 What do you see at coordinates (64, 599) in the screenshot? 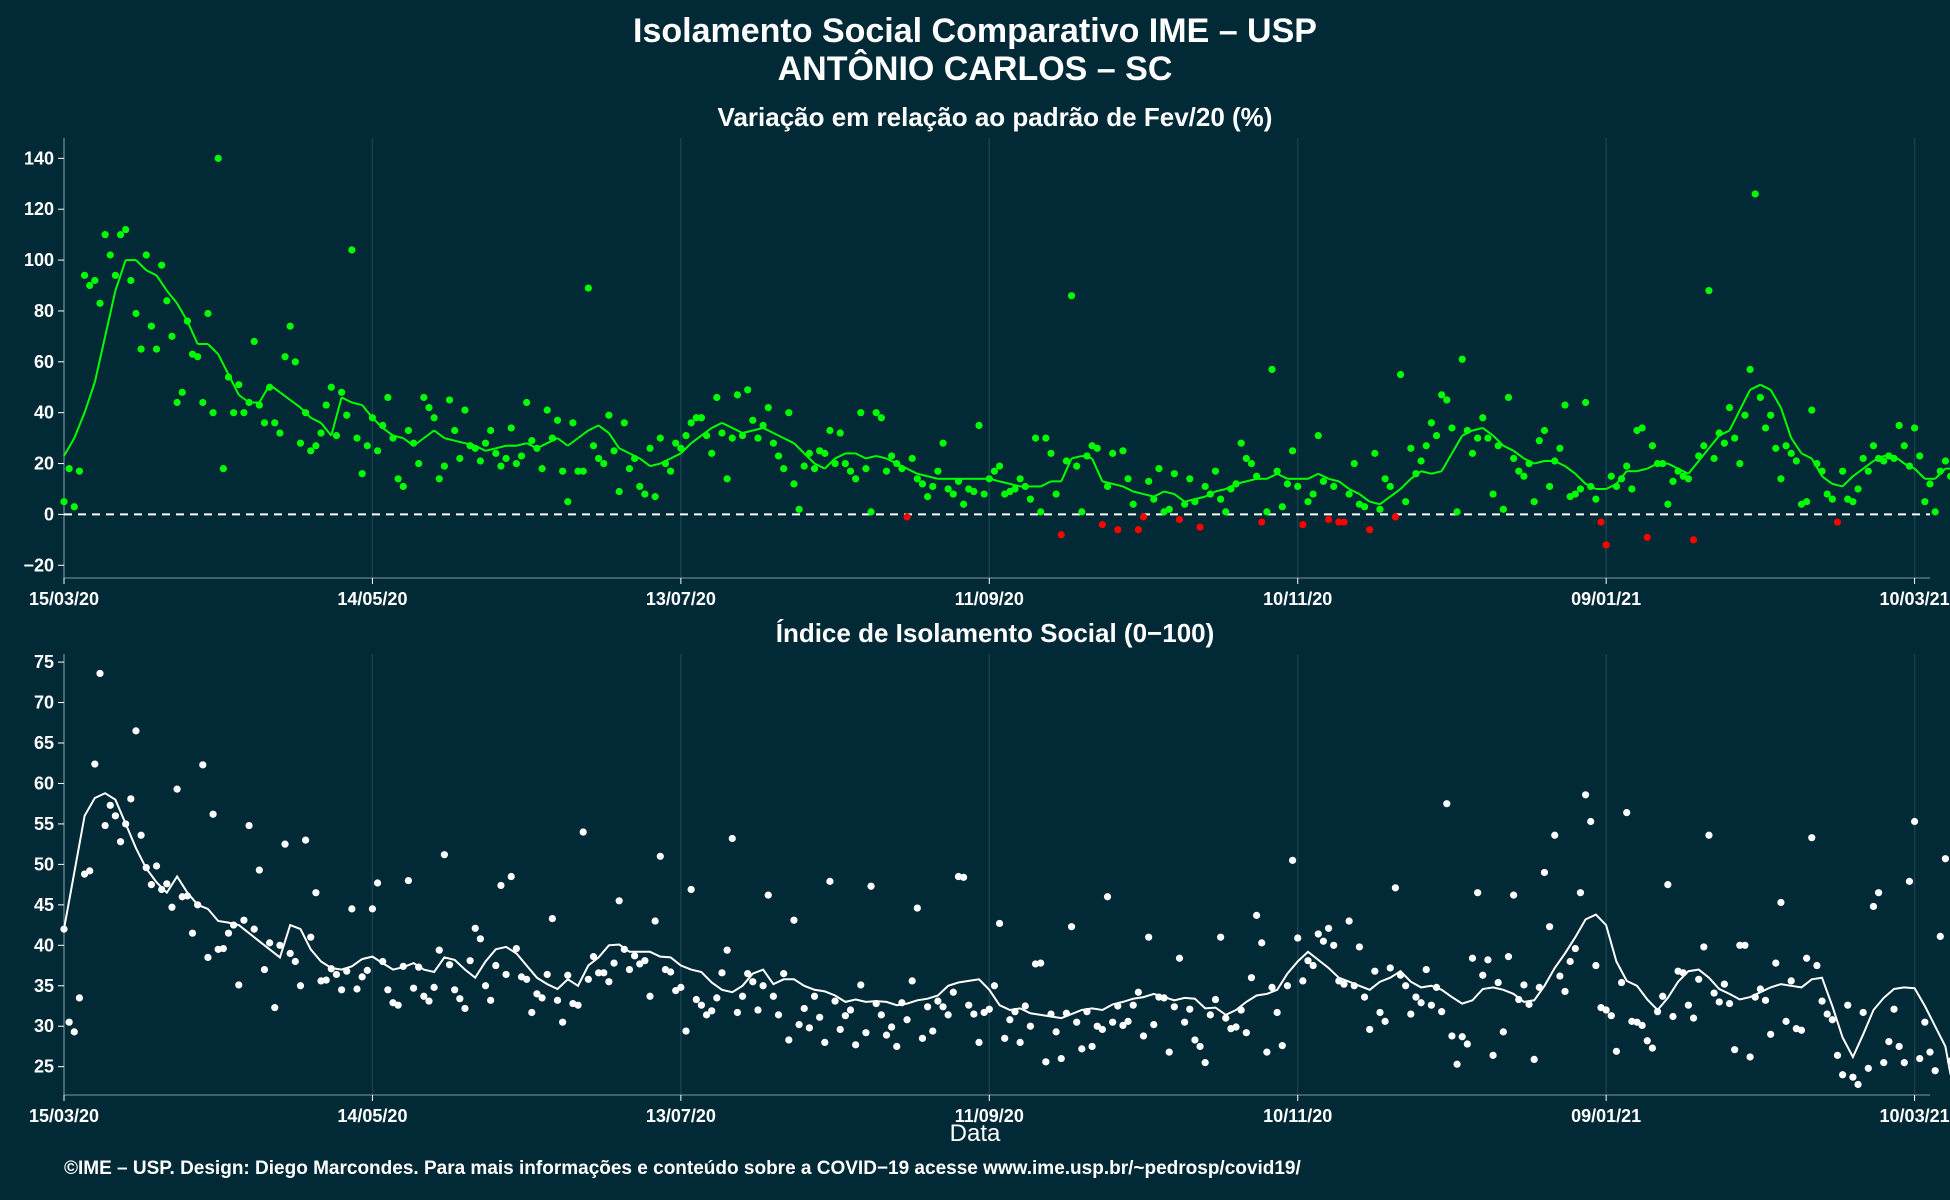
I see `x-tick-label: 15/03/20` at bounding box center [64, 599].